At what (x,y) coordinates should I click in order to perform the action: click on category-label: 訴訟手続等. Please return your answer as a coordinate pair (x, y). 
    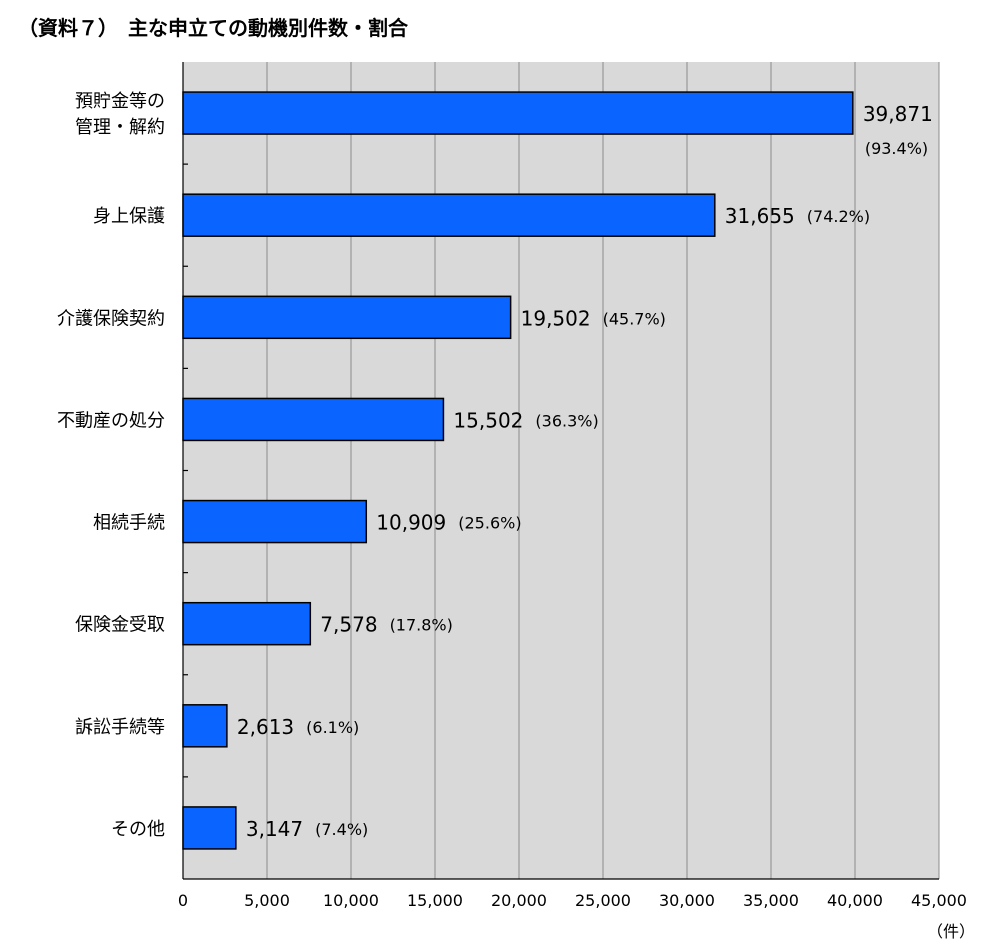
    Looking at the image, I should click on (120, 727).